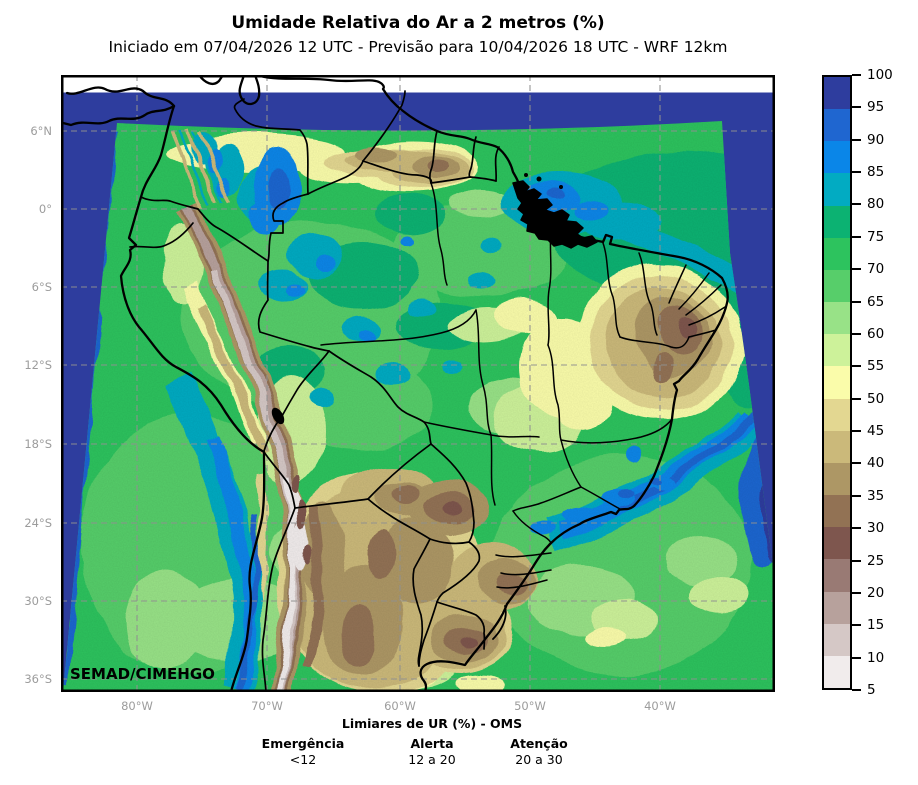  I want to click on colorbar-tick-label: 15, so click(876, 625).